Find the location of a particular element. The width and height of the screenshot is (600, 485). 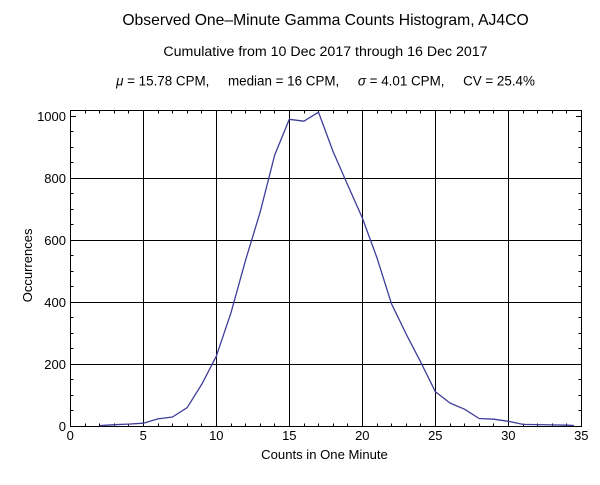

svg-text: 10 is located at coordinates (216, 435).